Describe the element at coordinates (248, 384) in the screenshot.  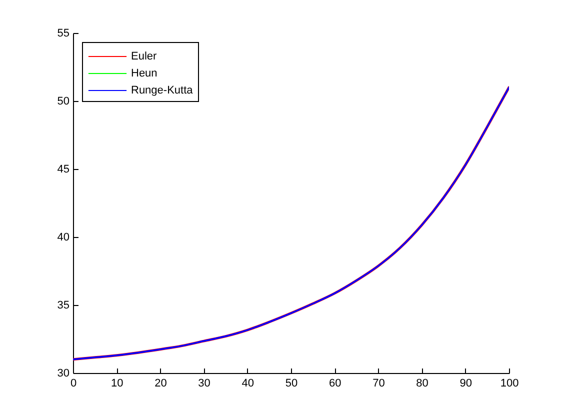
I see `x-tick-label: 40` at that location.